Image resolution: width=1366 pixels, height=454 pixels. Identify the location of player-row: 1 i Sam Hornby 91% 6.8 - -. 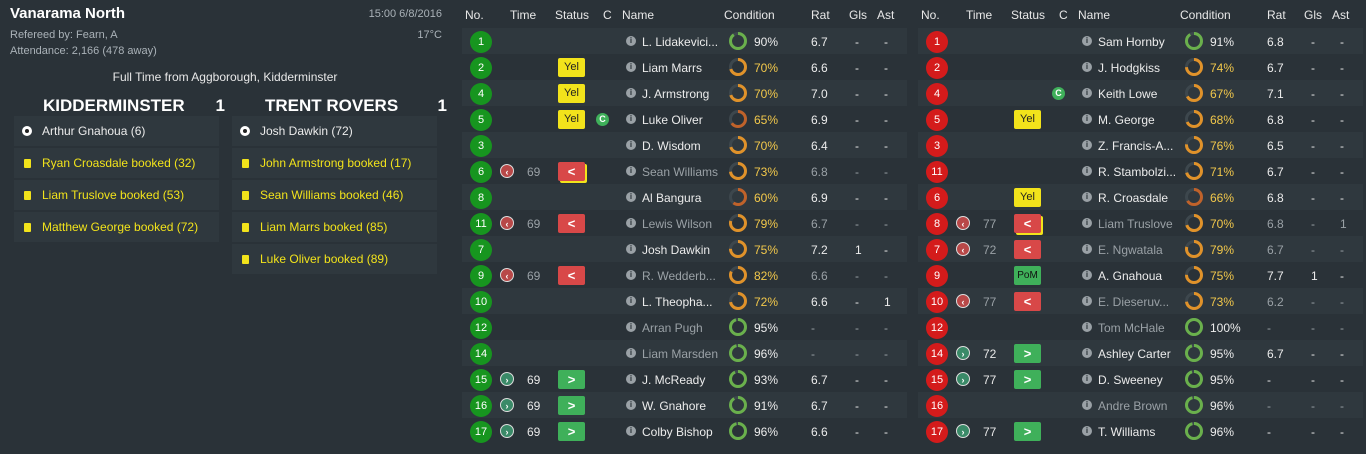
(1140, 41).